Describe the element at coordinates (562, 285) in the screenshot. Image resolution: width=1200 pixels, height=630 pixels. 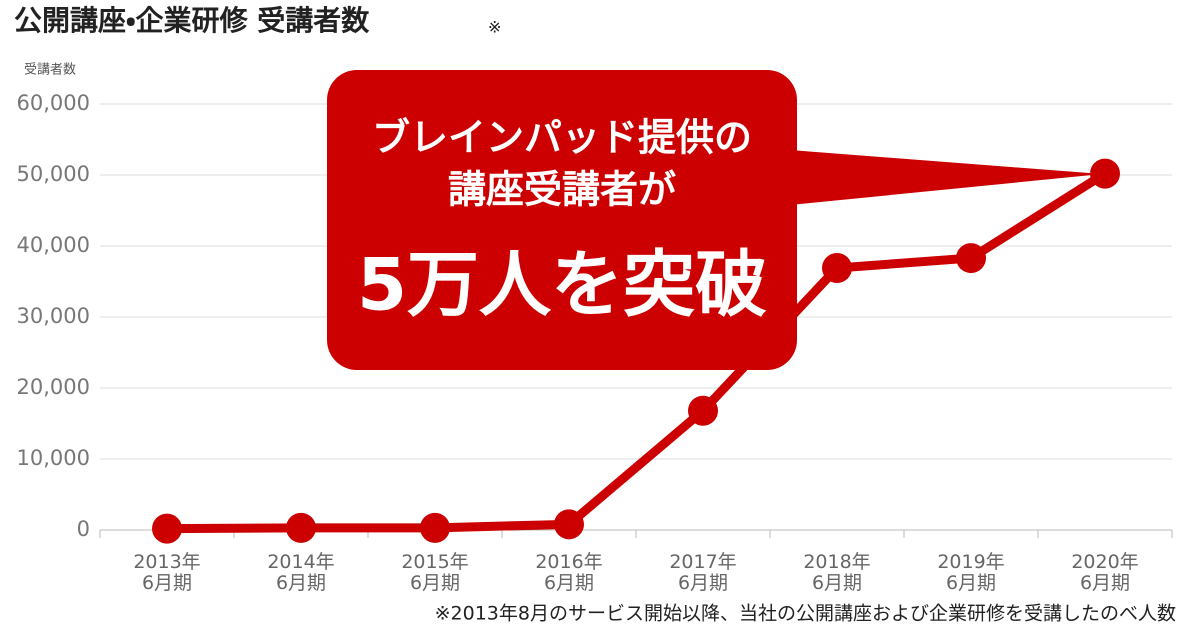
I see `callout-headline: 5万人を突破` at that location.